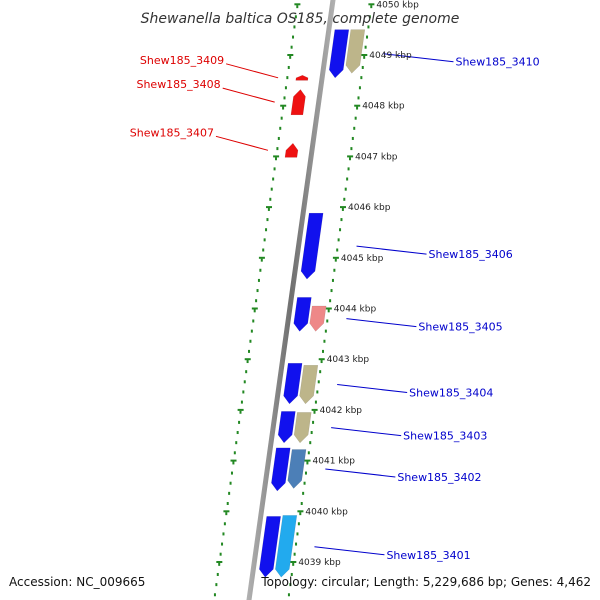 This screenshot has width=600, height=600. What do you see at coordinates (451, 393) in the screenshot?
I see `gene-label: Shew185_3404` at bounding box center [451, 393].